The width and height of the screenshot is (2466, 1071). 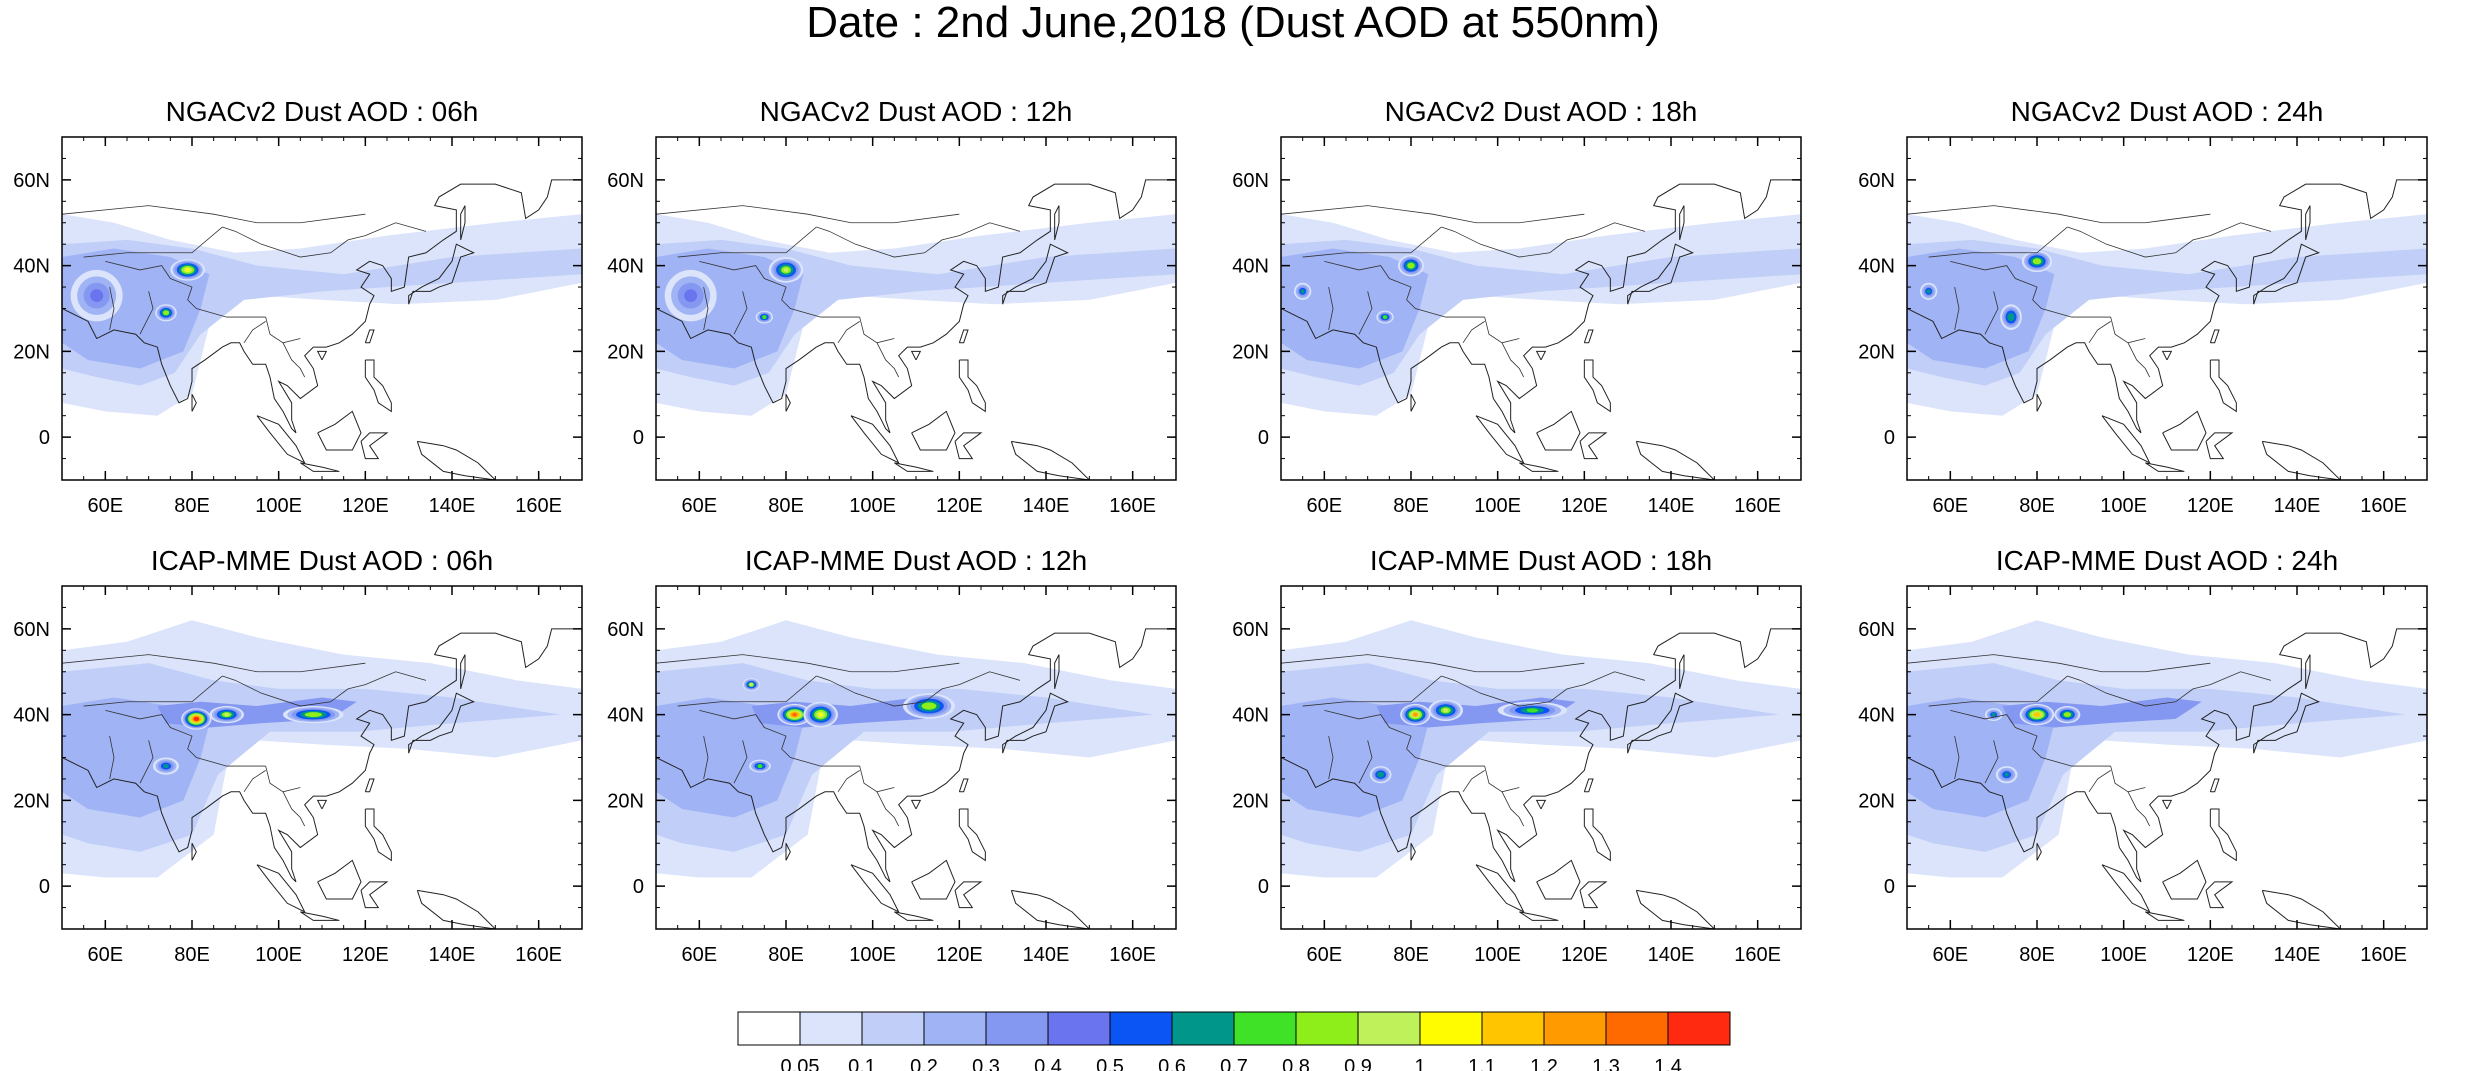 What do you see at coordinates (2167, 560) in the screenshot?
I see `panel-title: ICAP-MME Dust AOD : 24h` at bounding box center [2167, 560].